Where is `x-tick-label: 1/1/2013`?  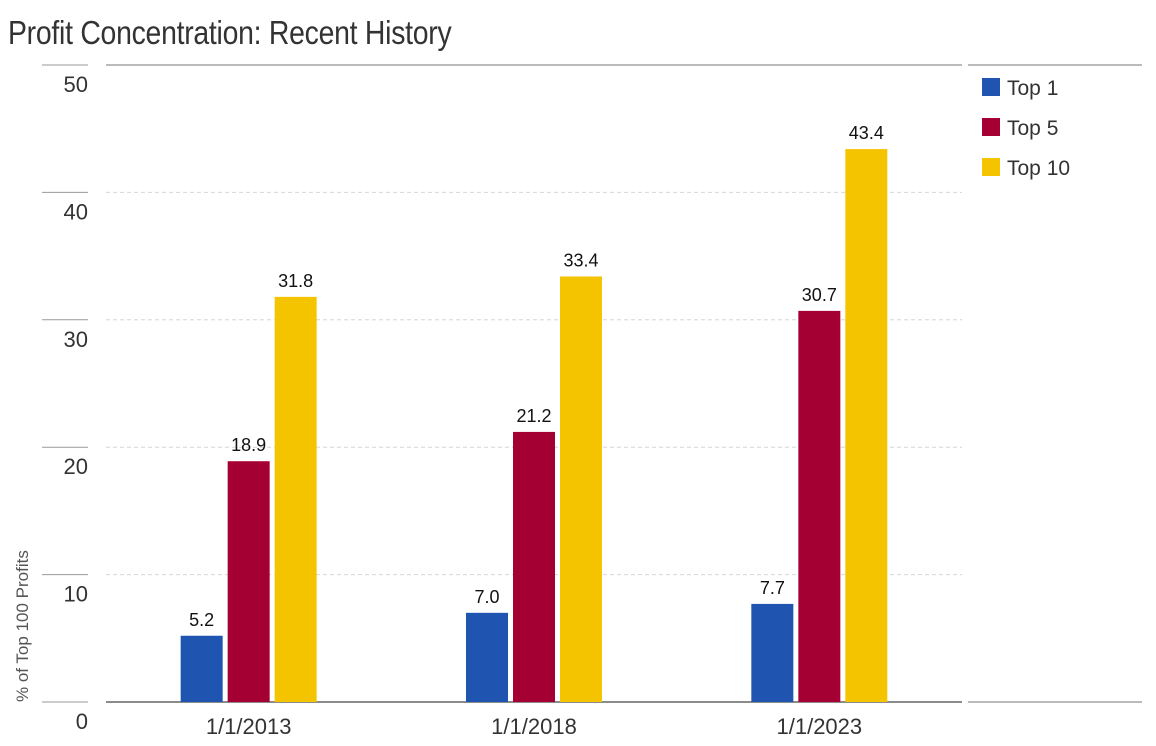 x-tick-label: 1/1/2013 is located at coordinates (249, 726).